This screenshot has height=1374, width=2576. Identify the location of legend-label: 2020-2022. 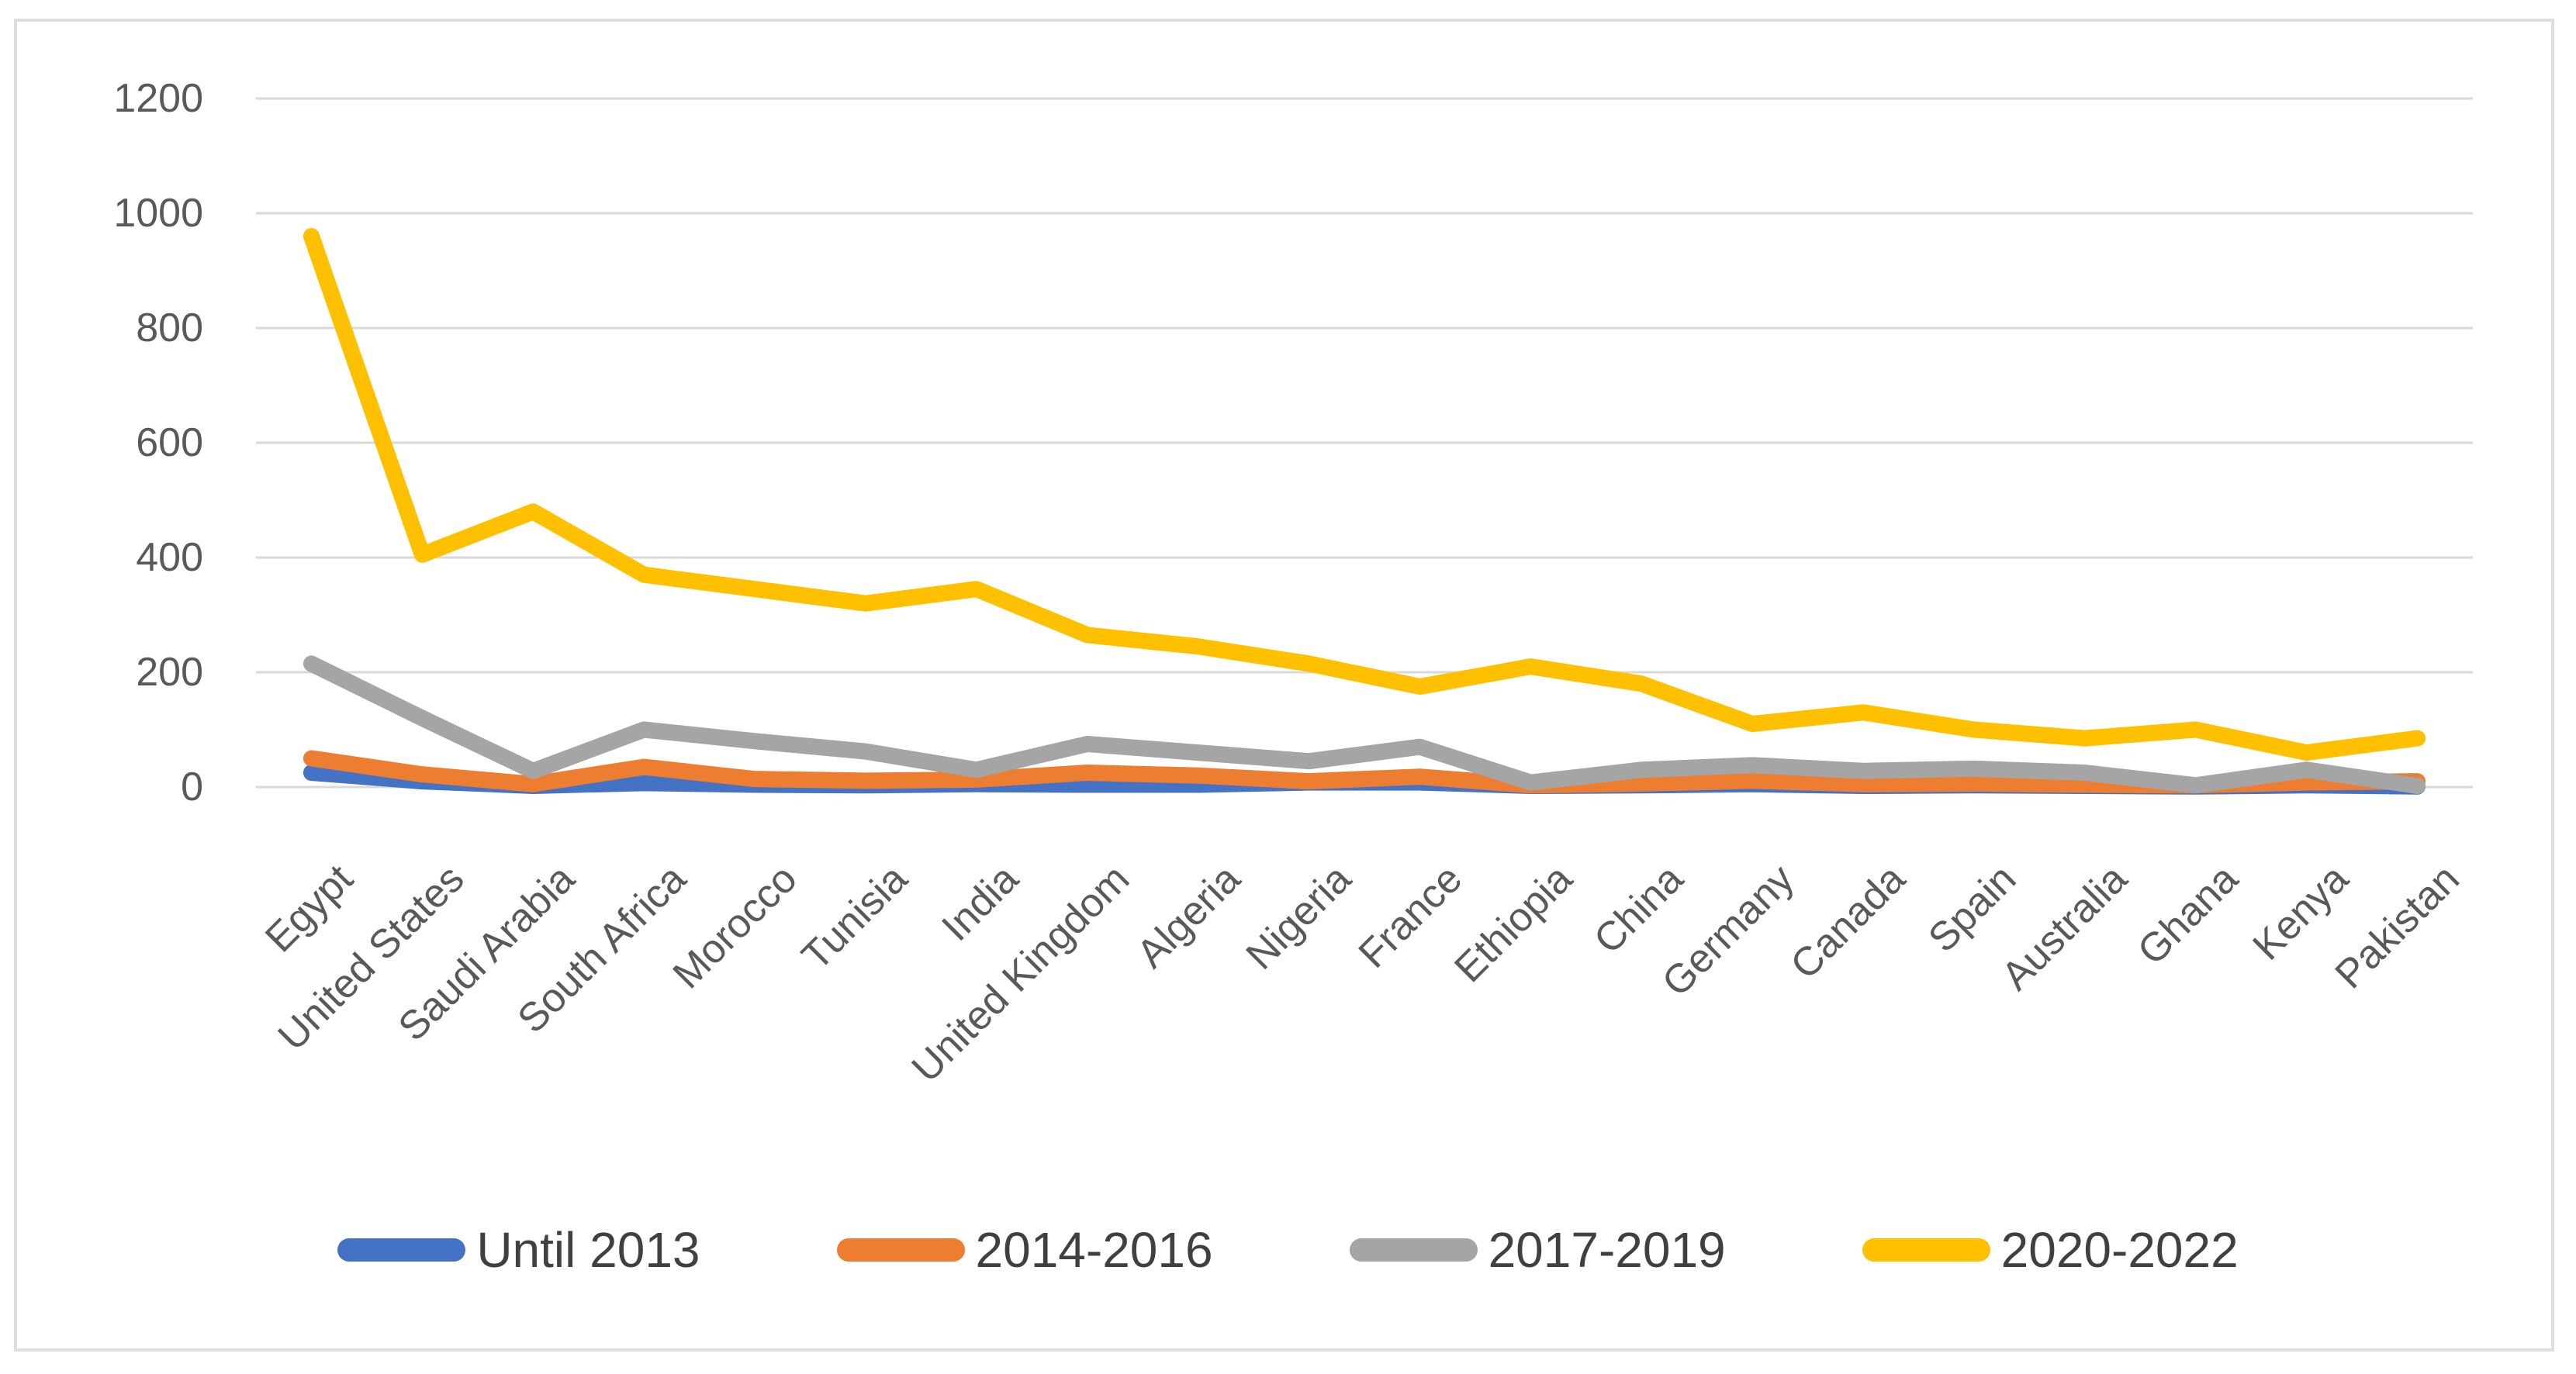
(2119, 1250).